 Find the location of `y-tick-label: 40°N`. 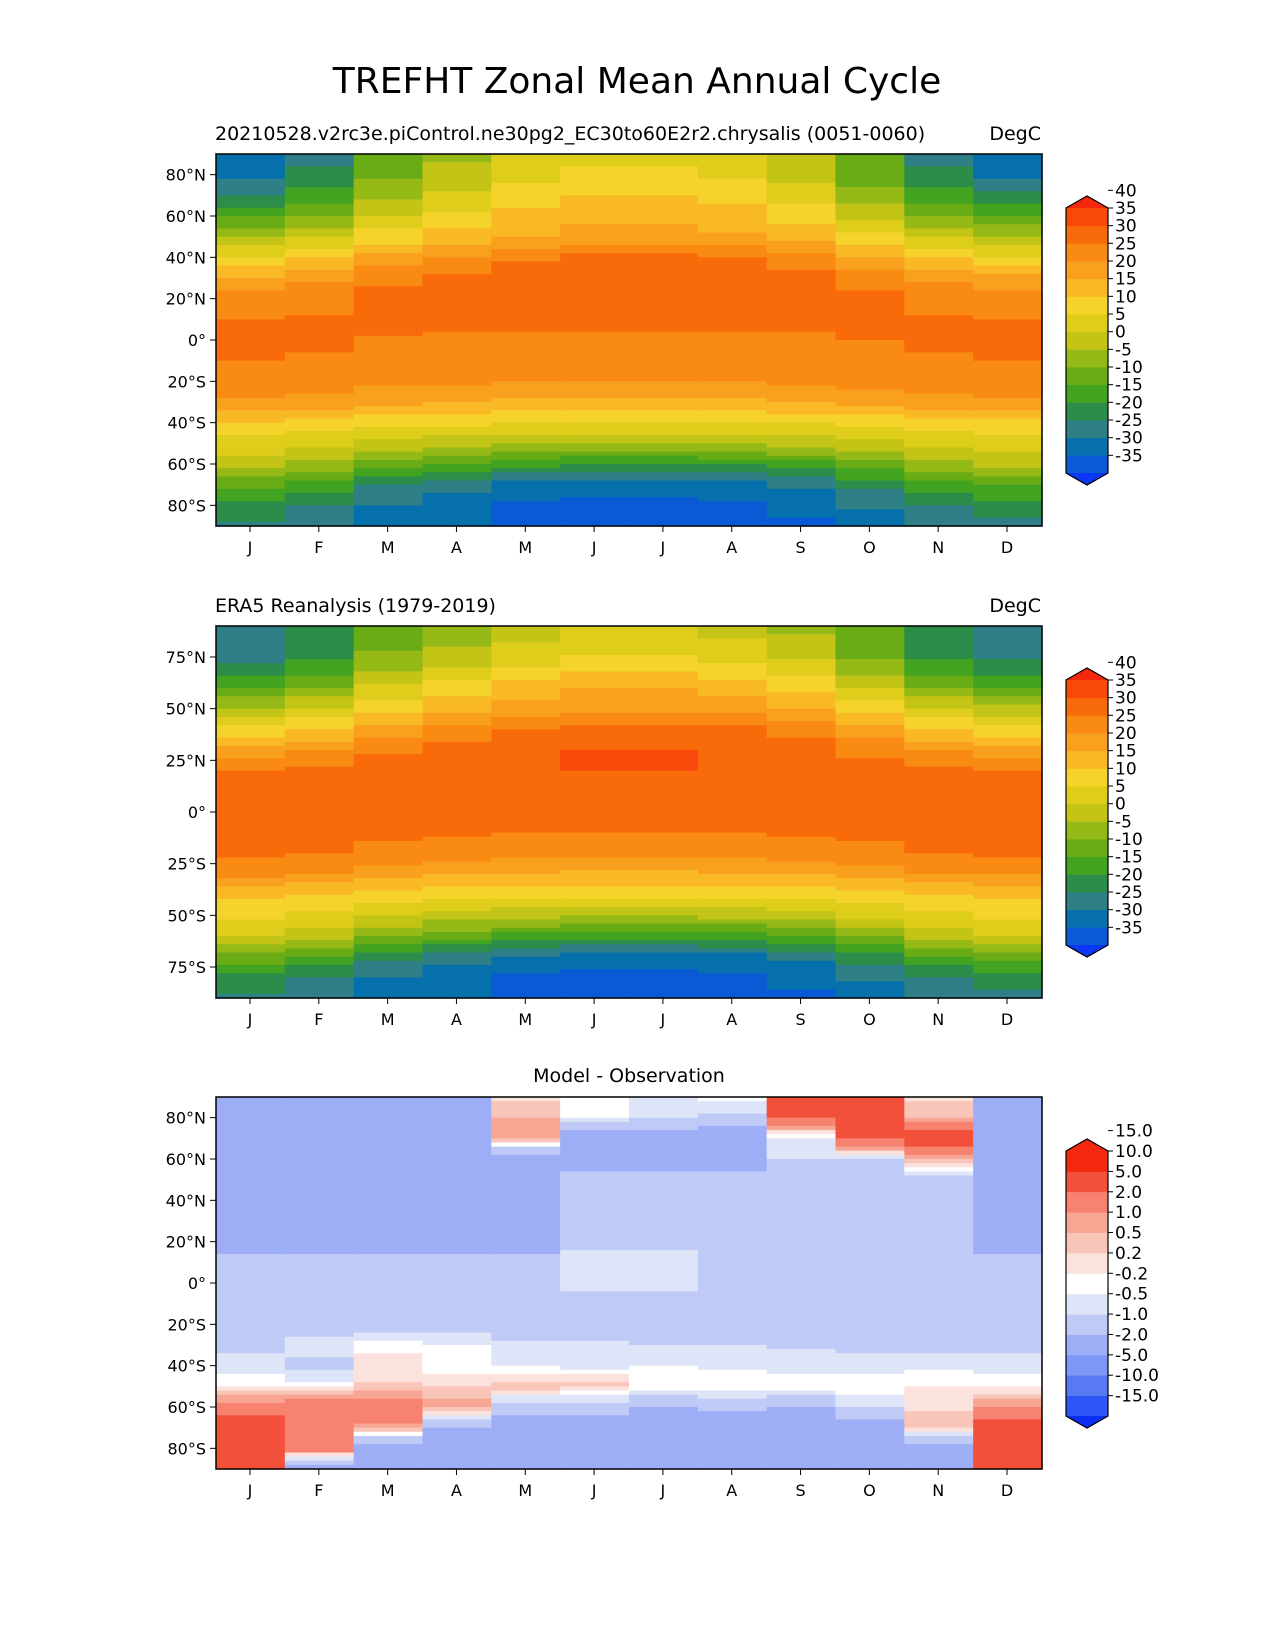

y-tick-label: 40°N is located at coordinates (186, 257).